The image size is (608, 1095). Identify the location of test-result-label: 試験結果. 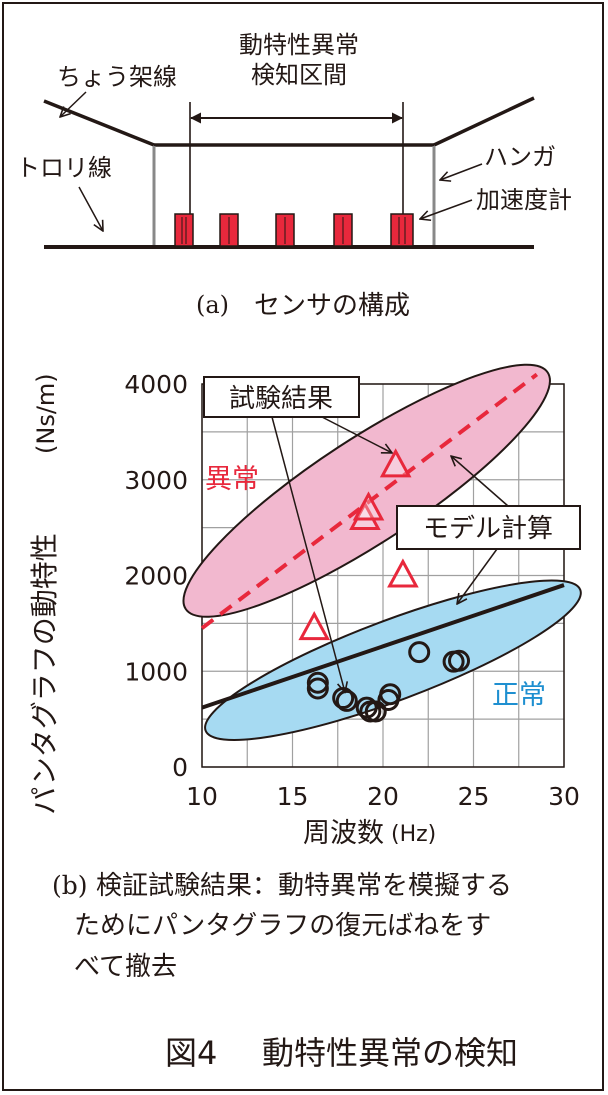
(281, 399).